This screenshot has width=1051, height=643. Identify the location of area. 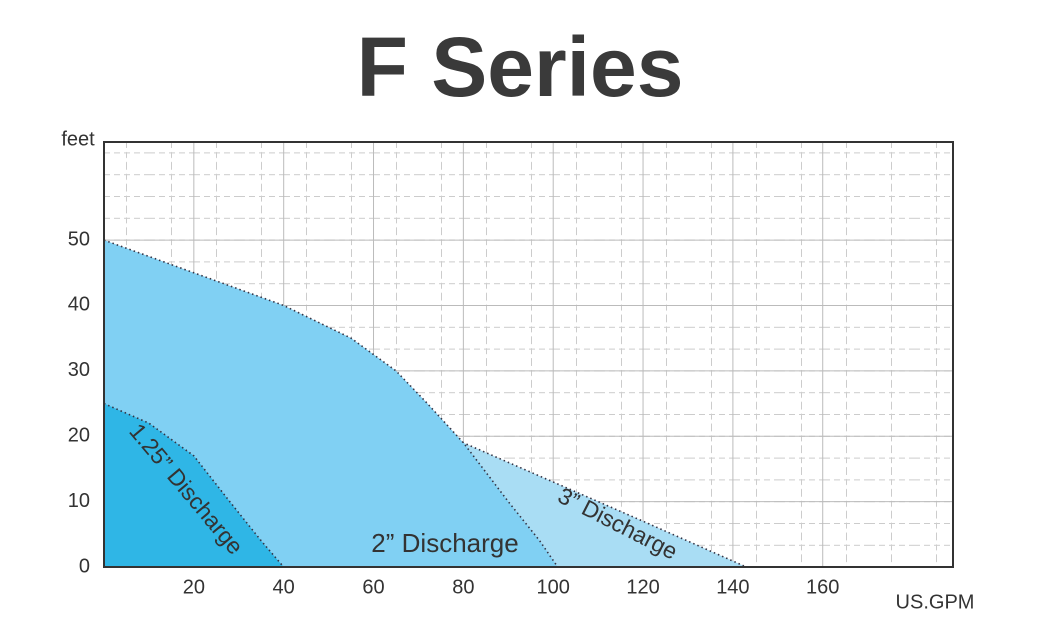
(194, 485).